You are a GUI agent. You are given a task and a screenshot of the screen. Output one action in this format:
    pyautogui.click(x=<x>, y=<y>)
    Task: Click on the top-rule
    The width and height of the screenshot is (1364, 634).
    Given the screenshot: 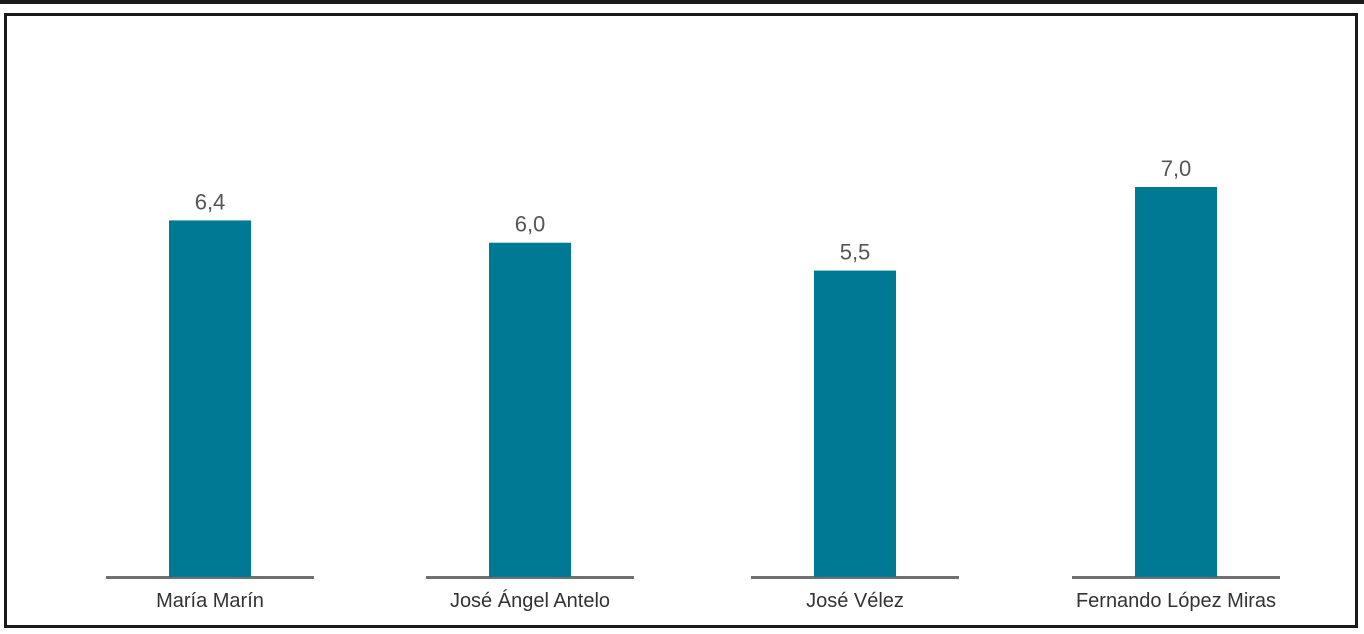 What is the action you would take?
    pyautogui.click(x=682, y=2)
    